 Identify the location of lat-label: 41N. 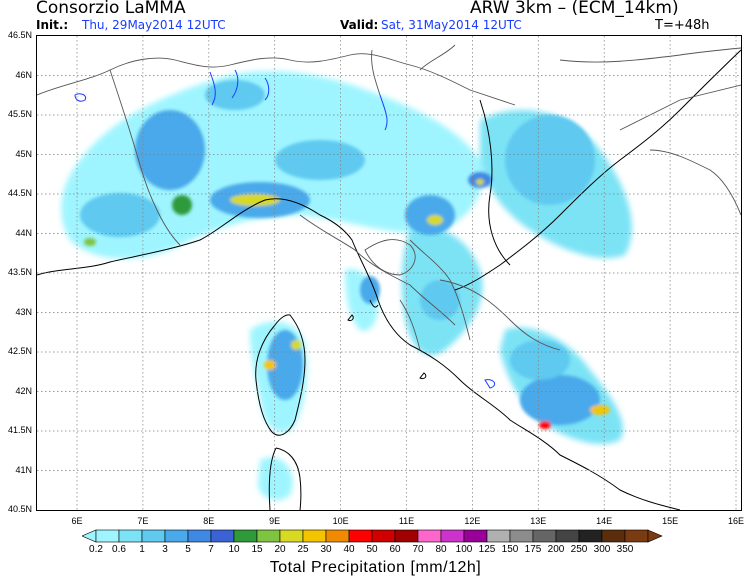
(23, 469).